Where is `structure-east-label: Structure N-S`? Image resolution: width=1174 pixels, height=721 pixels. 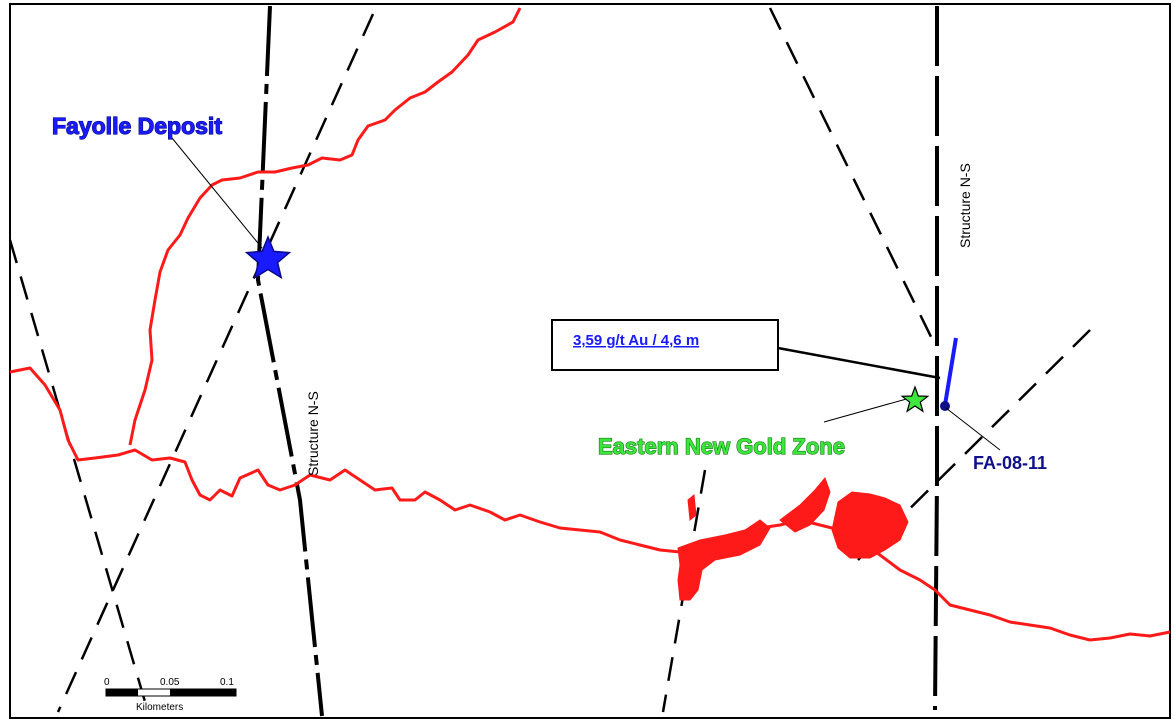
structure-east-label: Structure N-S is located at coordinates (965, 205).